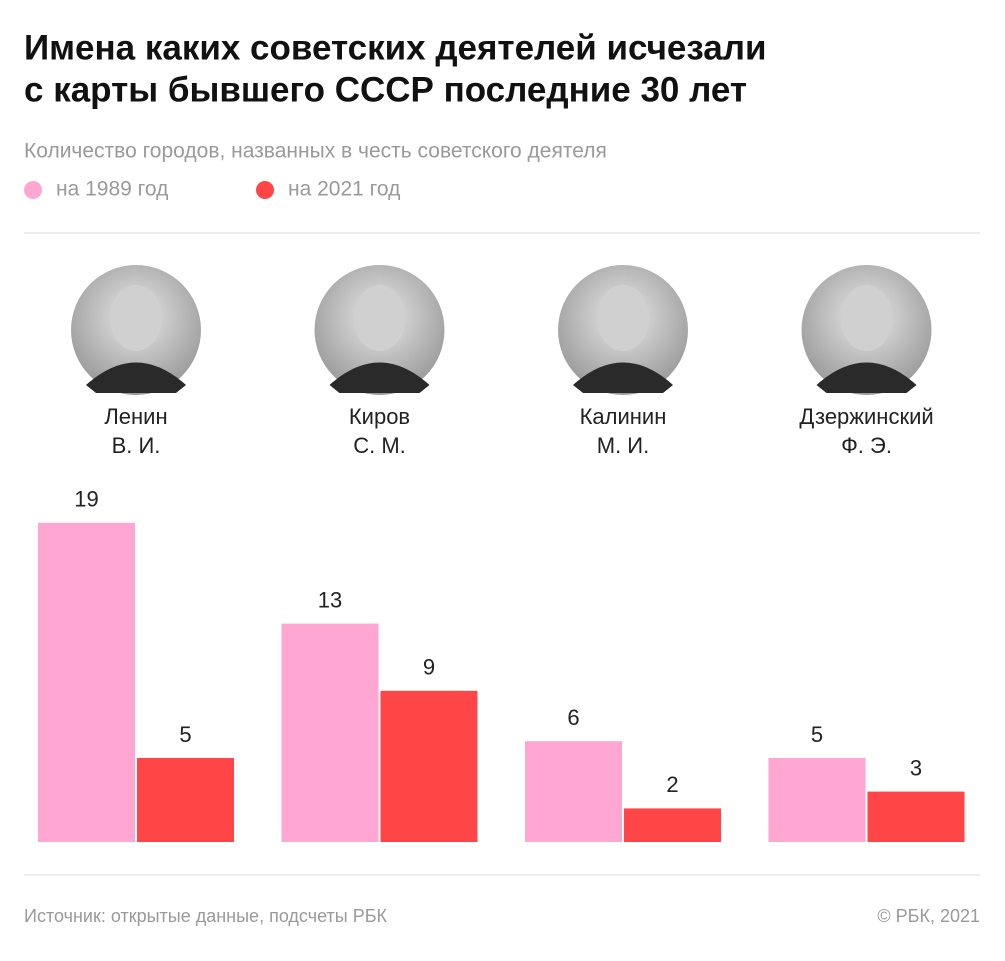  Describe the element at coordinates (928, 916) in the screenshot. I see `credit: © РБК, 2021` at that location.